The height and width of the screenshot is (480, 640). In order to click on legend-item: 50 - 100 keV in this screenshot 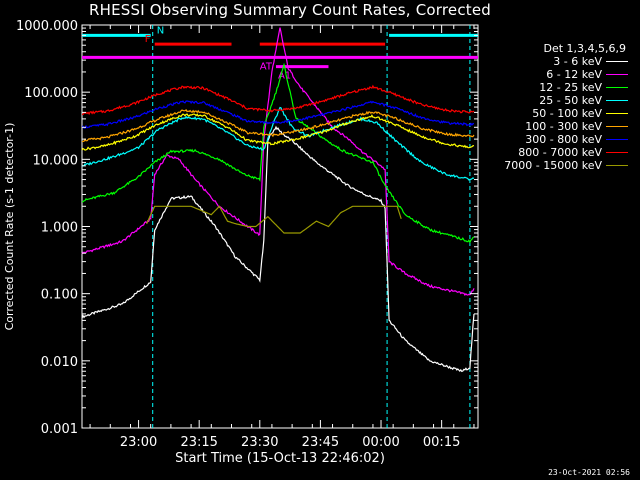, I will do `click(555, 113)`.